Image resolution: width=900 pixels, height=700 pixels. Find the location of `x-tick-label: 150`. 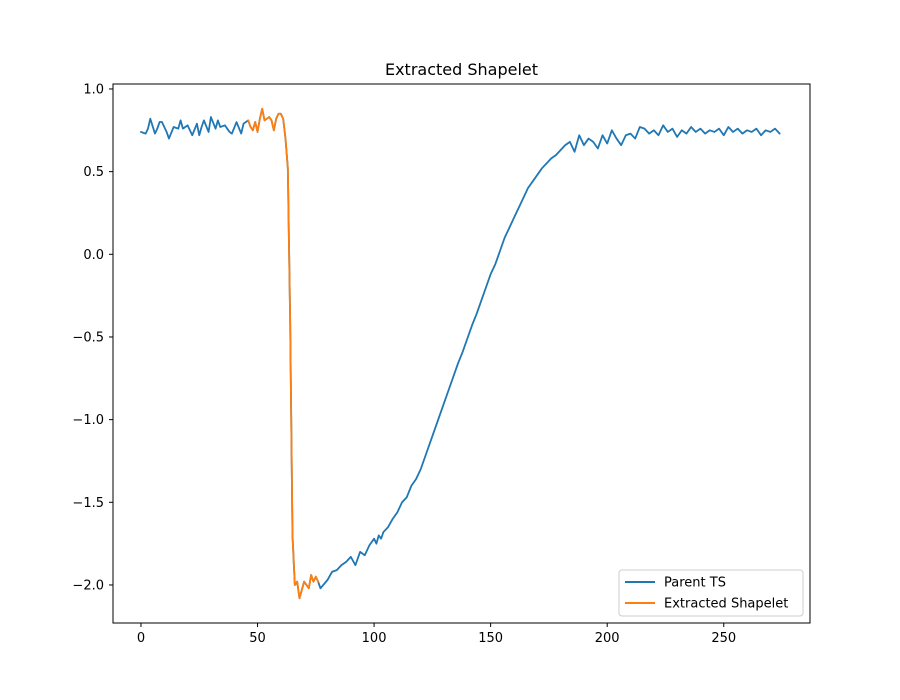

x-tick-label: 150 is located at coordinates (490, 638).